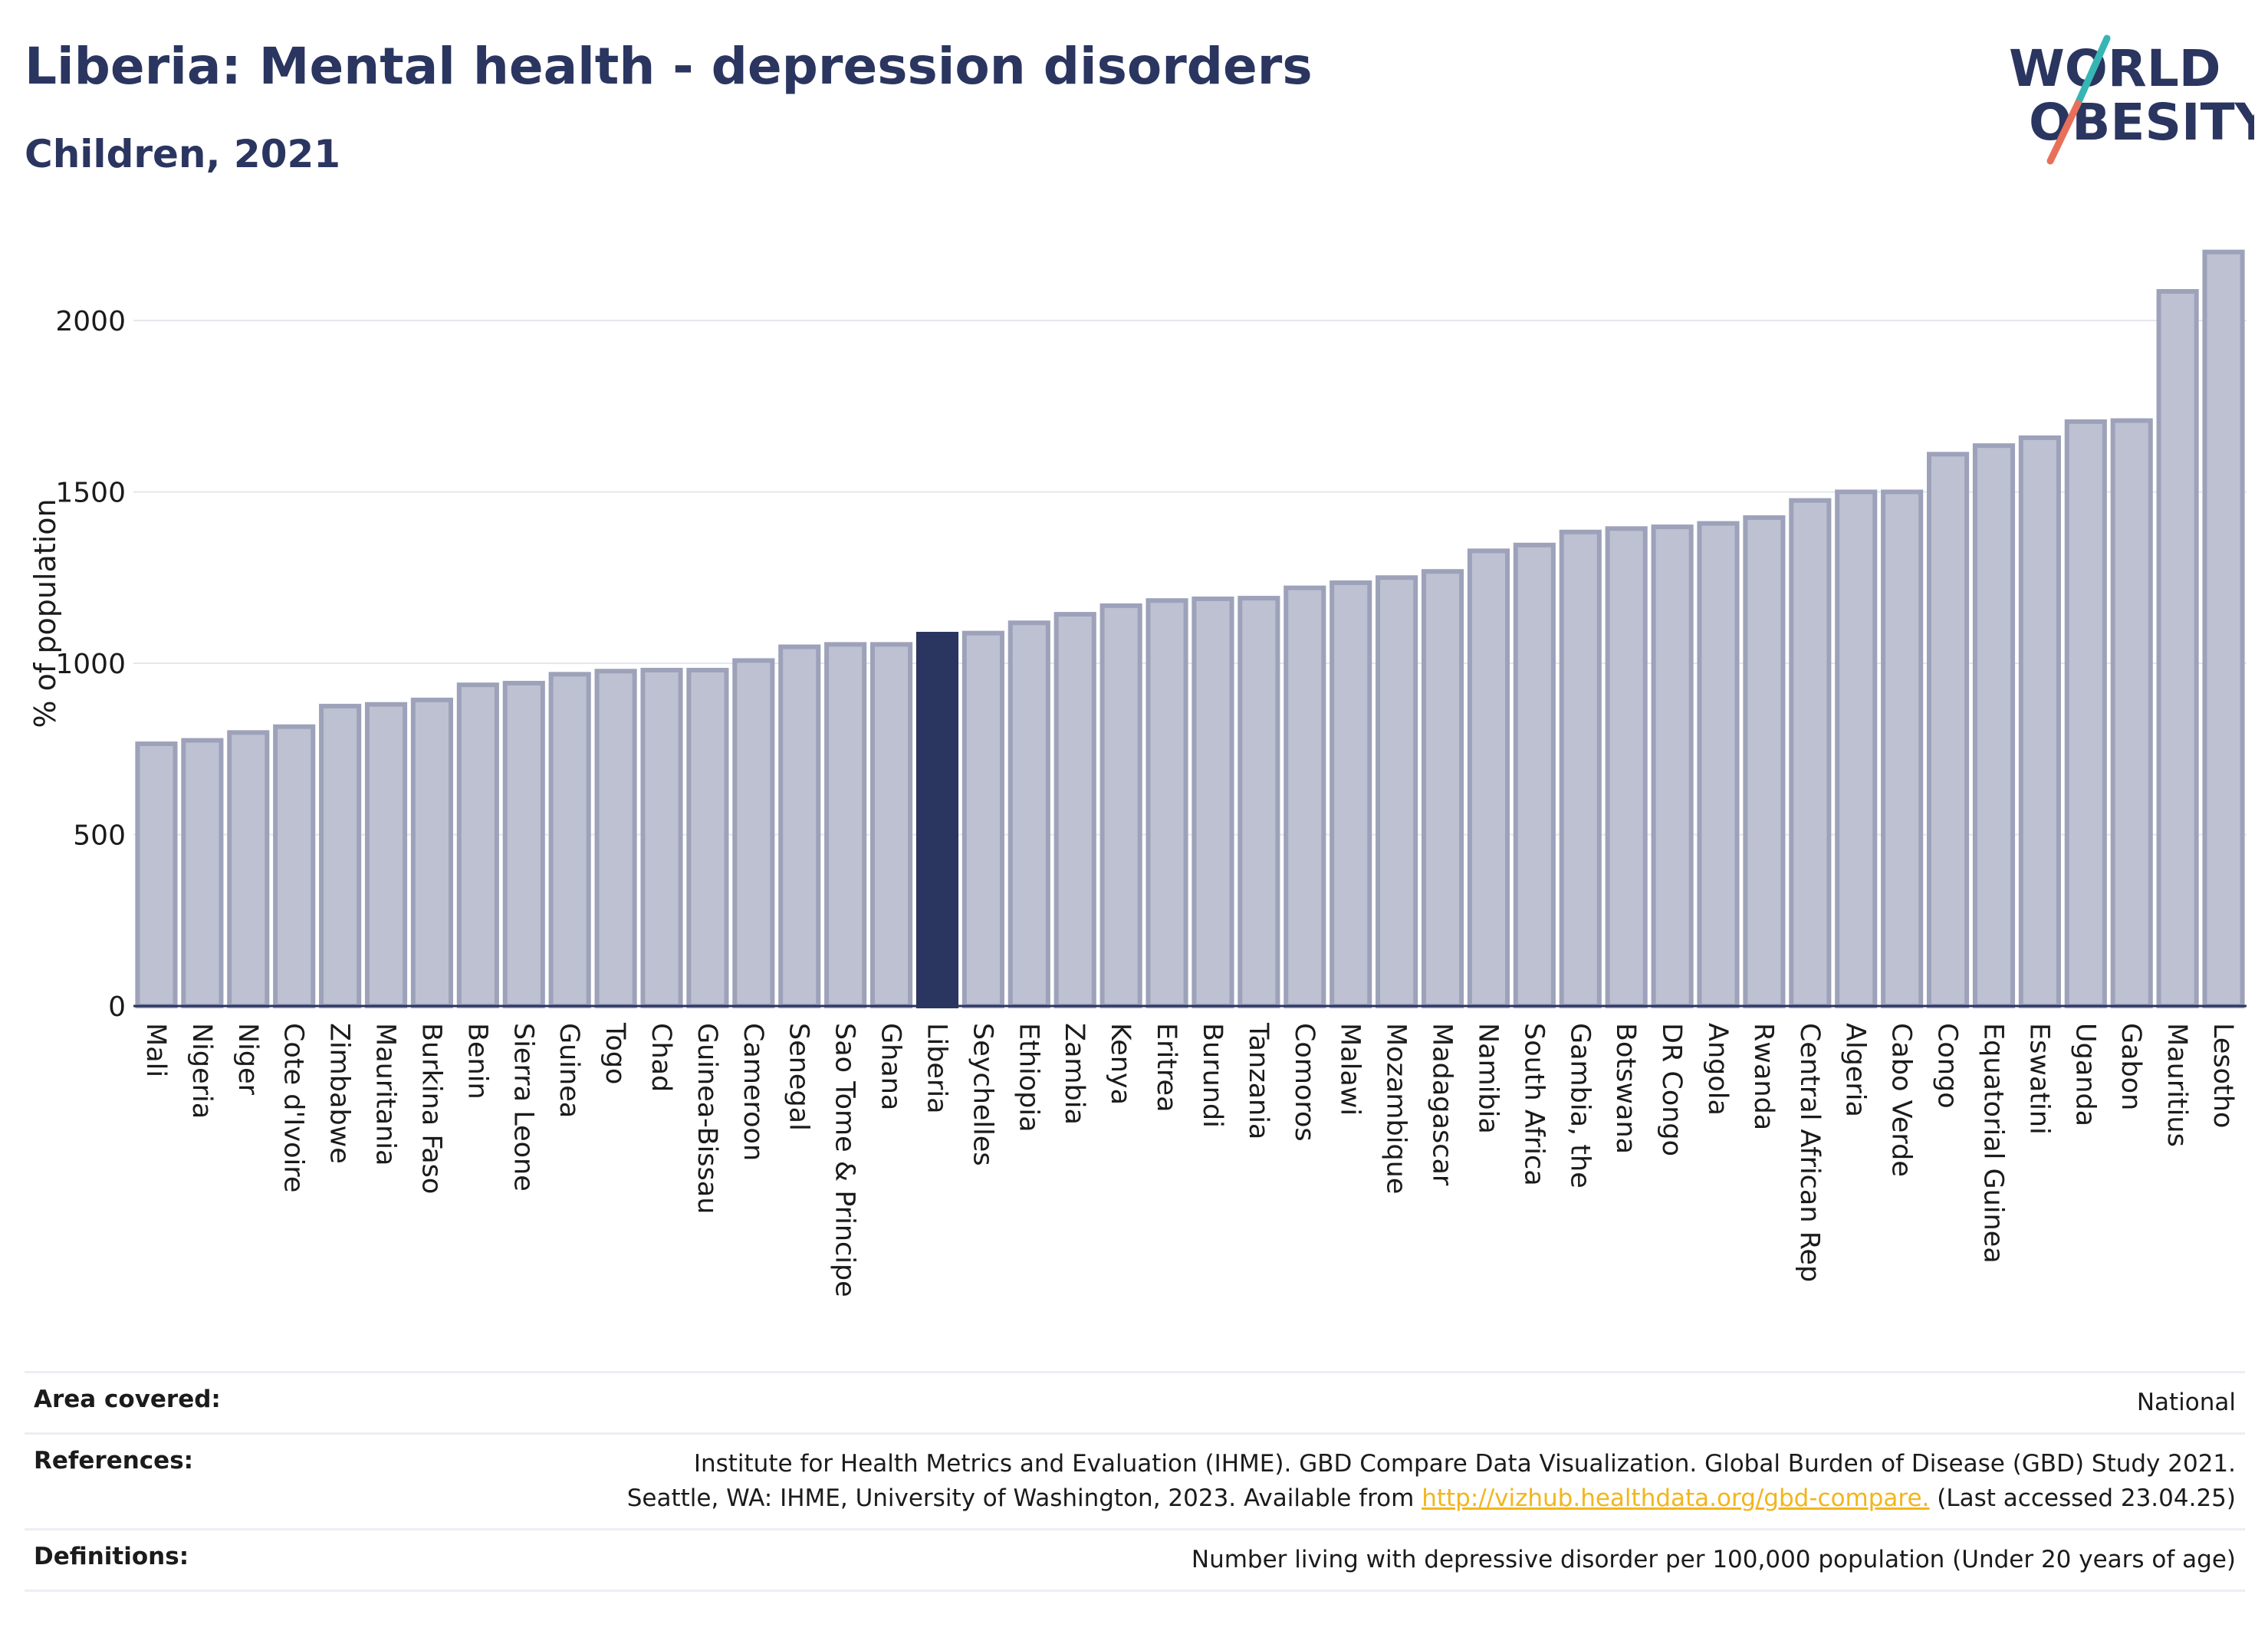 This screenshot has width=2268, height=1634. Describe the element at coordinates (1672, 766) in the screenshot. I see `bar-dr-congo` at that location.